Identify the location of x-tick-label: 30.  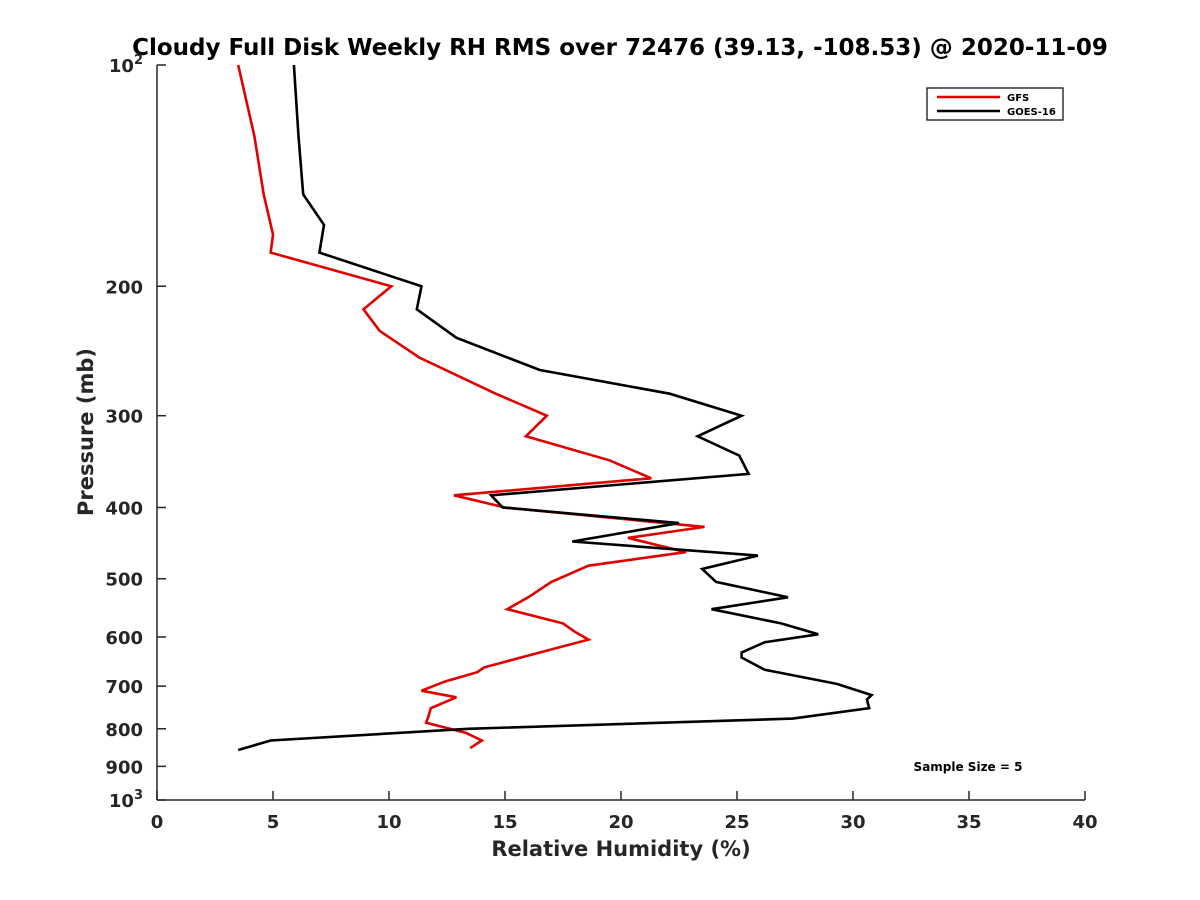
(852, 822).